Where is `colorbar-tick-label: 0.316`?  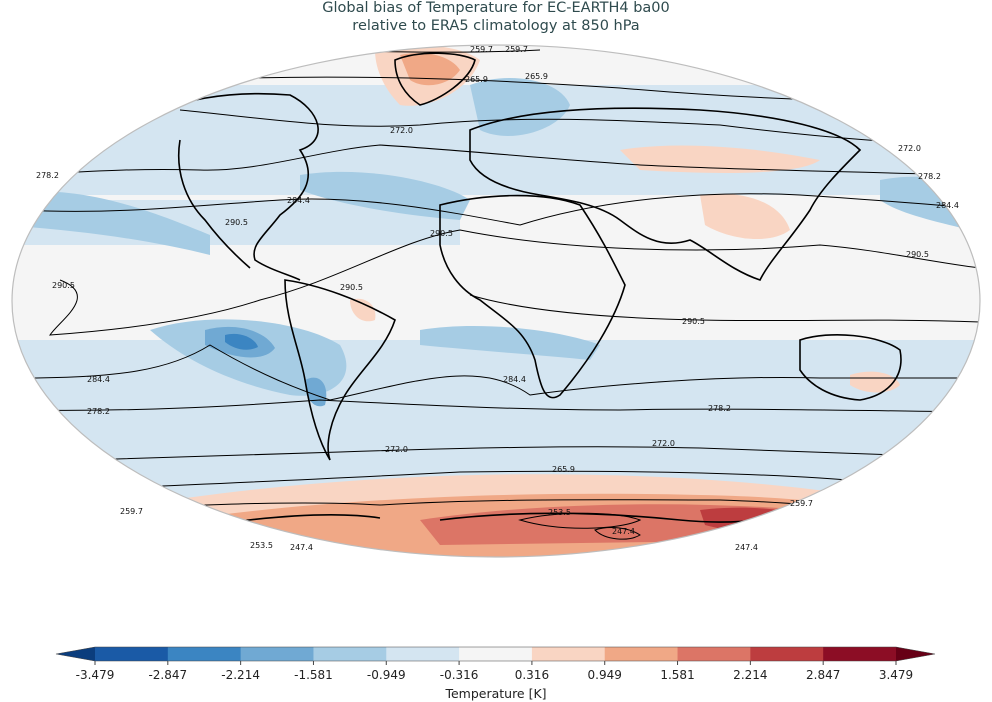
colorbar-tick-label: 0.316 is located at coordinates (532, 675).